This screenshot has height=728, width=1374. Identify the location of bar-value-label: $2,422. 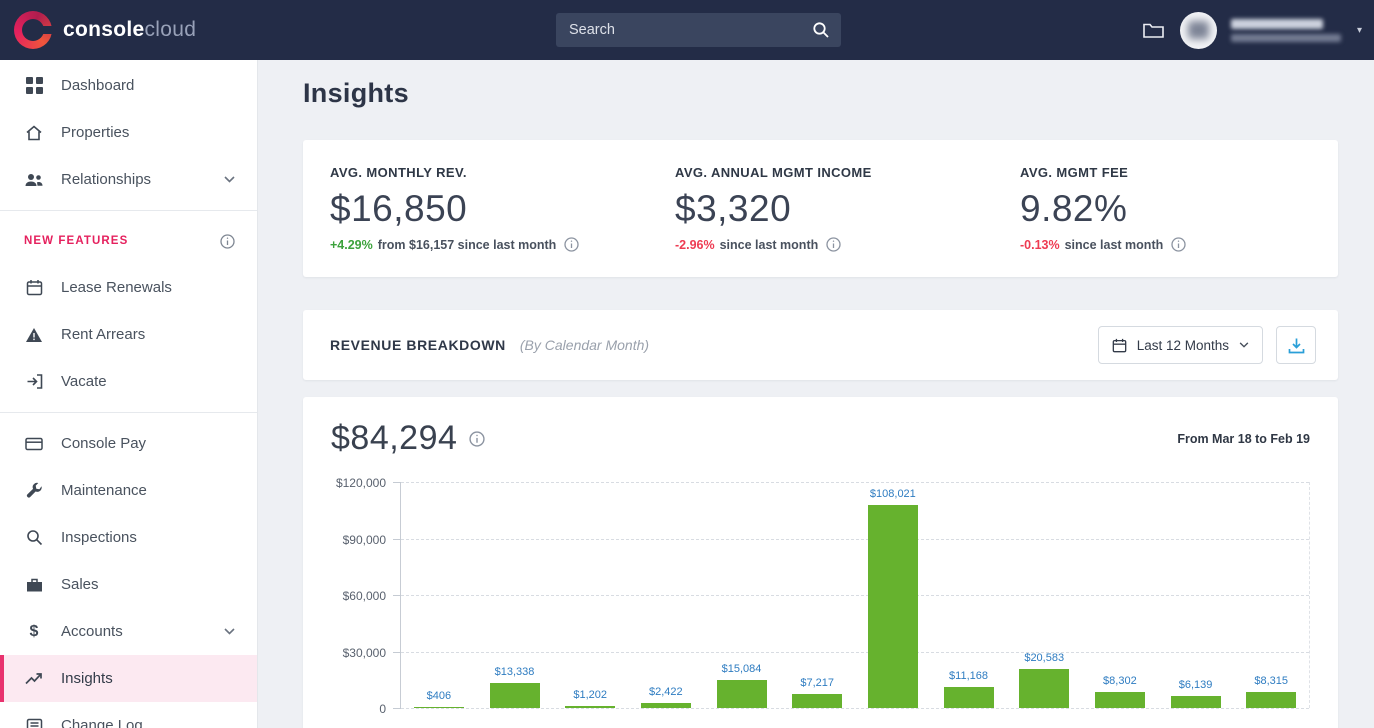
(666, 692).